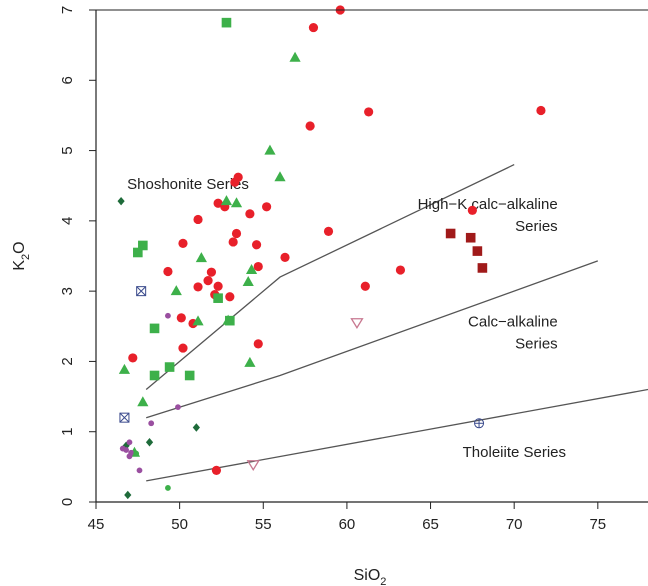 The height and width of the screenshot is (586, 648). I want to click on y-tick-label: 7, so click(67, 10).